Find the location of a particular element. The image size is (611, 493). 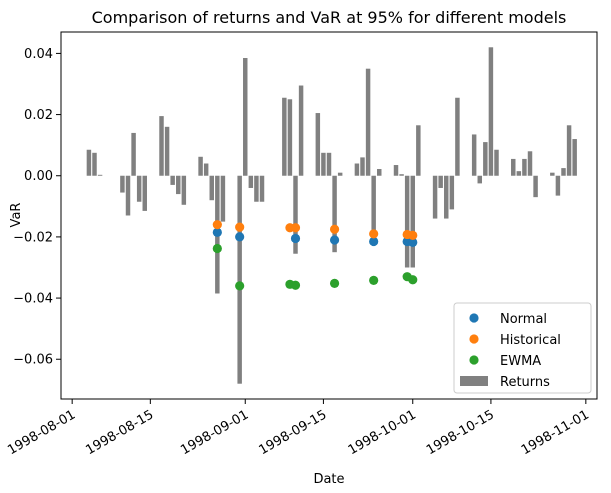

legend-label-normal: Normal is located at coordinates (523, 319).